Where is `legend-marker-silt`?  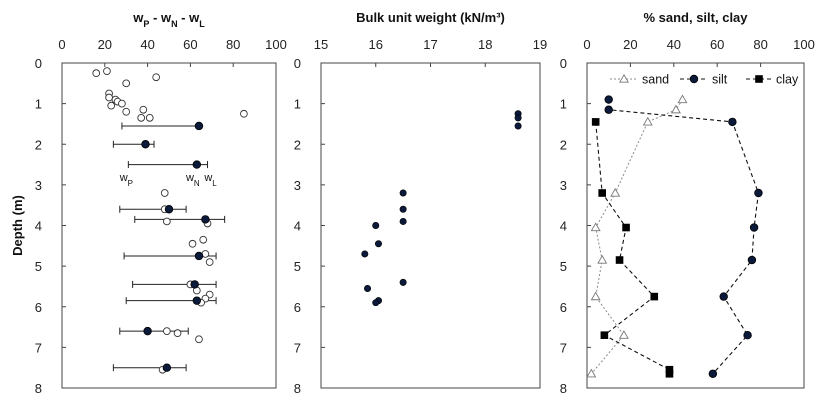 legend-marker-silt is located at coordinates (694, 79).